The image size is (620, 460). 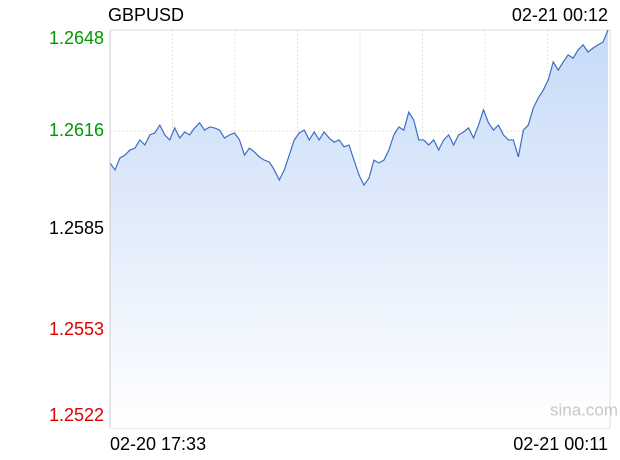 What do you see at coordinates (560, 444) in the screenshot?
I see `x-tick-label: 02-21 00:11` at bounding box center [560, 444].